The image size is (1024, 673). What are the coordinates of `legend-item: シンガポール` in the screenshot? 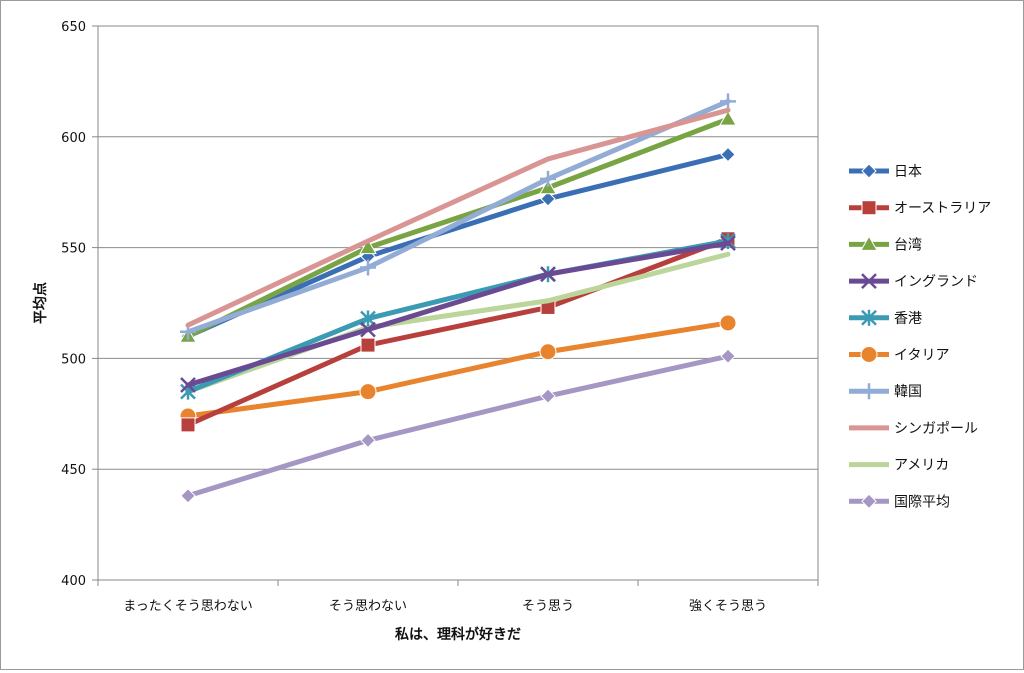 It's located at (913, 429).